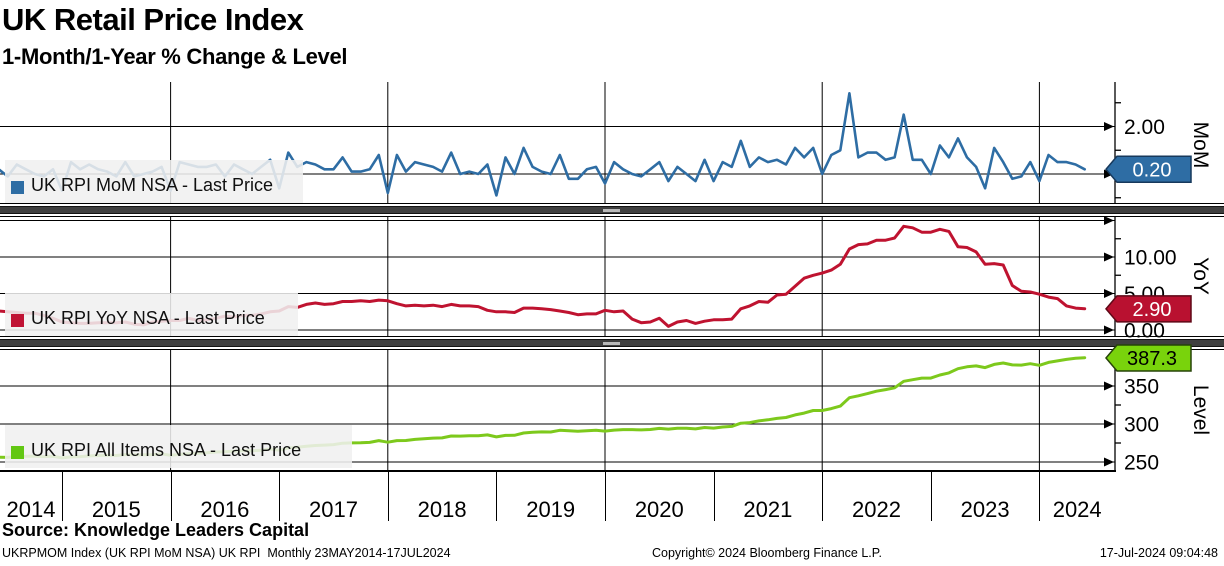 The height and width of the screenshot is (566, 1224). I want to click on copyright-notice: Copyright© 2024 Bloomberg Finance L.P., so click(767, 553).